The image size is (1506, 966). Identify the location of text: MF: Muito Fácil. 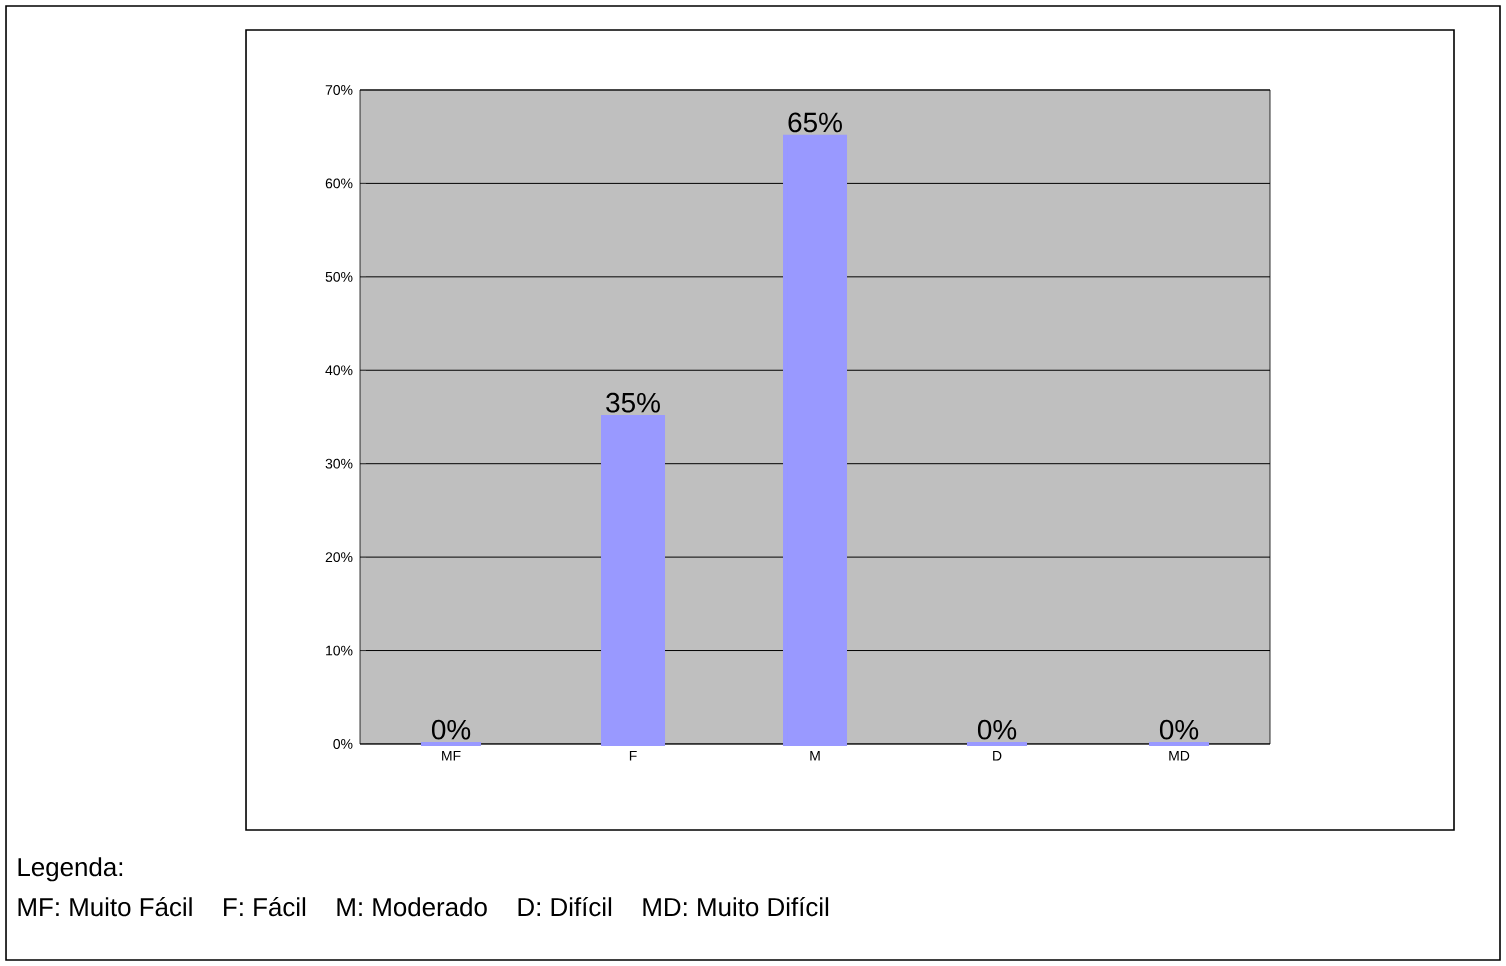
(105, 906).